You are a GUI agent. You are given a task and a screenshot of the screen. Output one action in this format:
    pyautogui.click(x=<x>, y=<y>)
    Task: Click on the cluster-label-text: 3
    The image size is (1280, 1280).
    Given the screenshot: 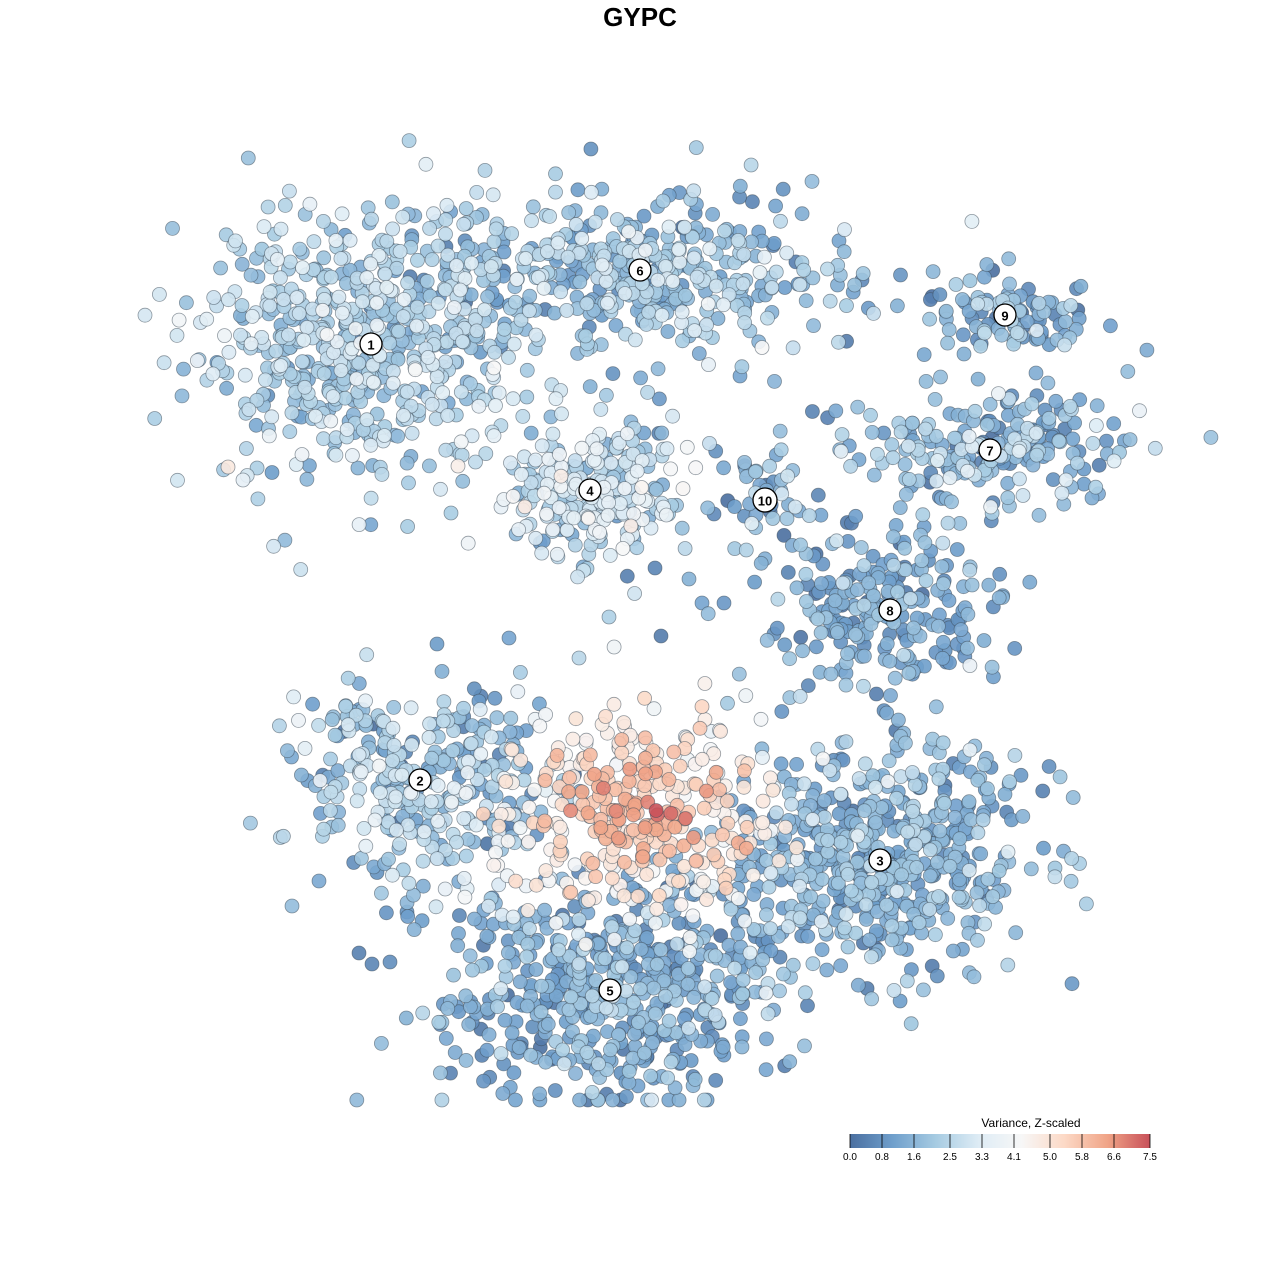 What is the action you would take?
    pyautogui.click(x=879, y=861)
    